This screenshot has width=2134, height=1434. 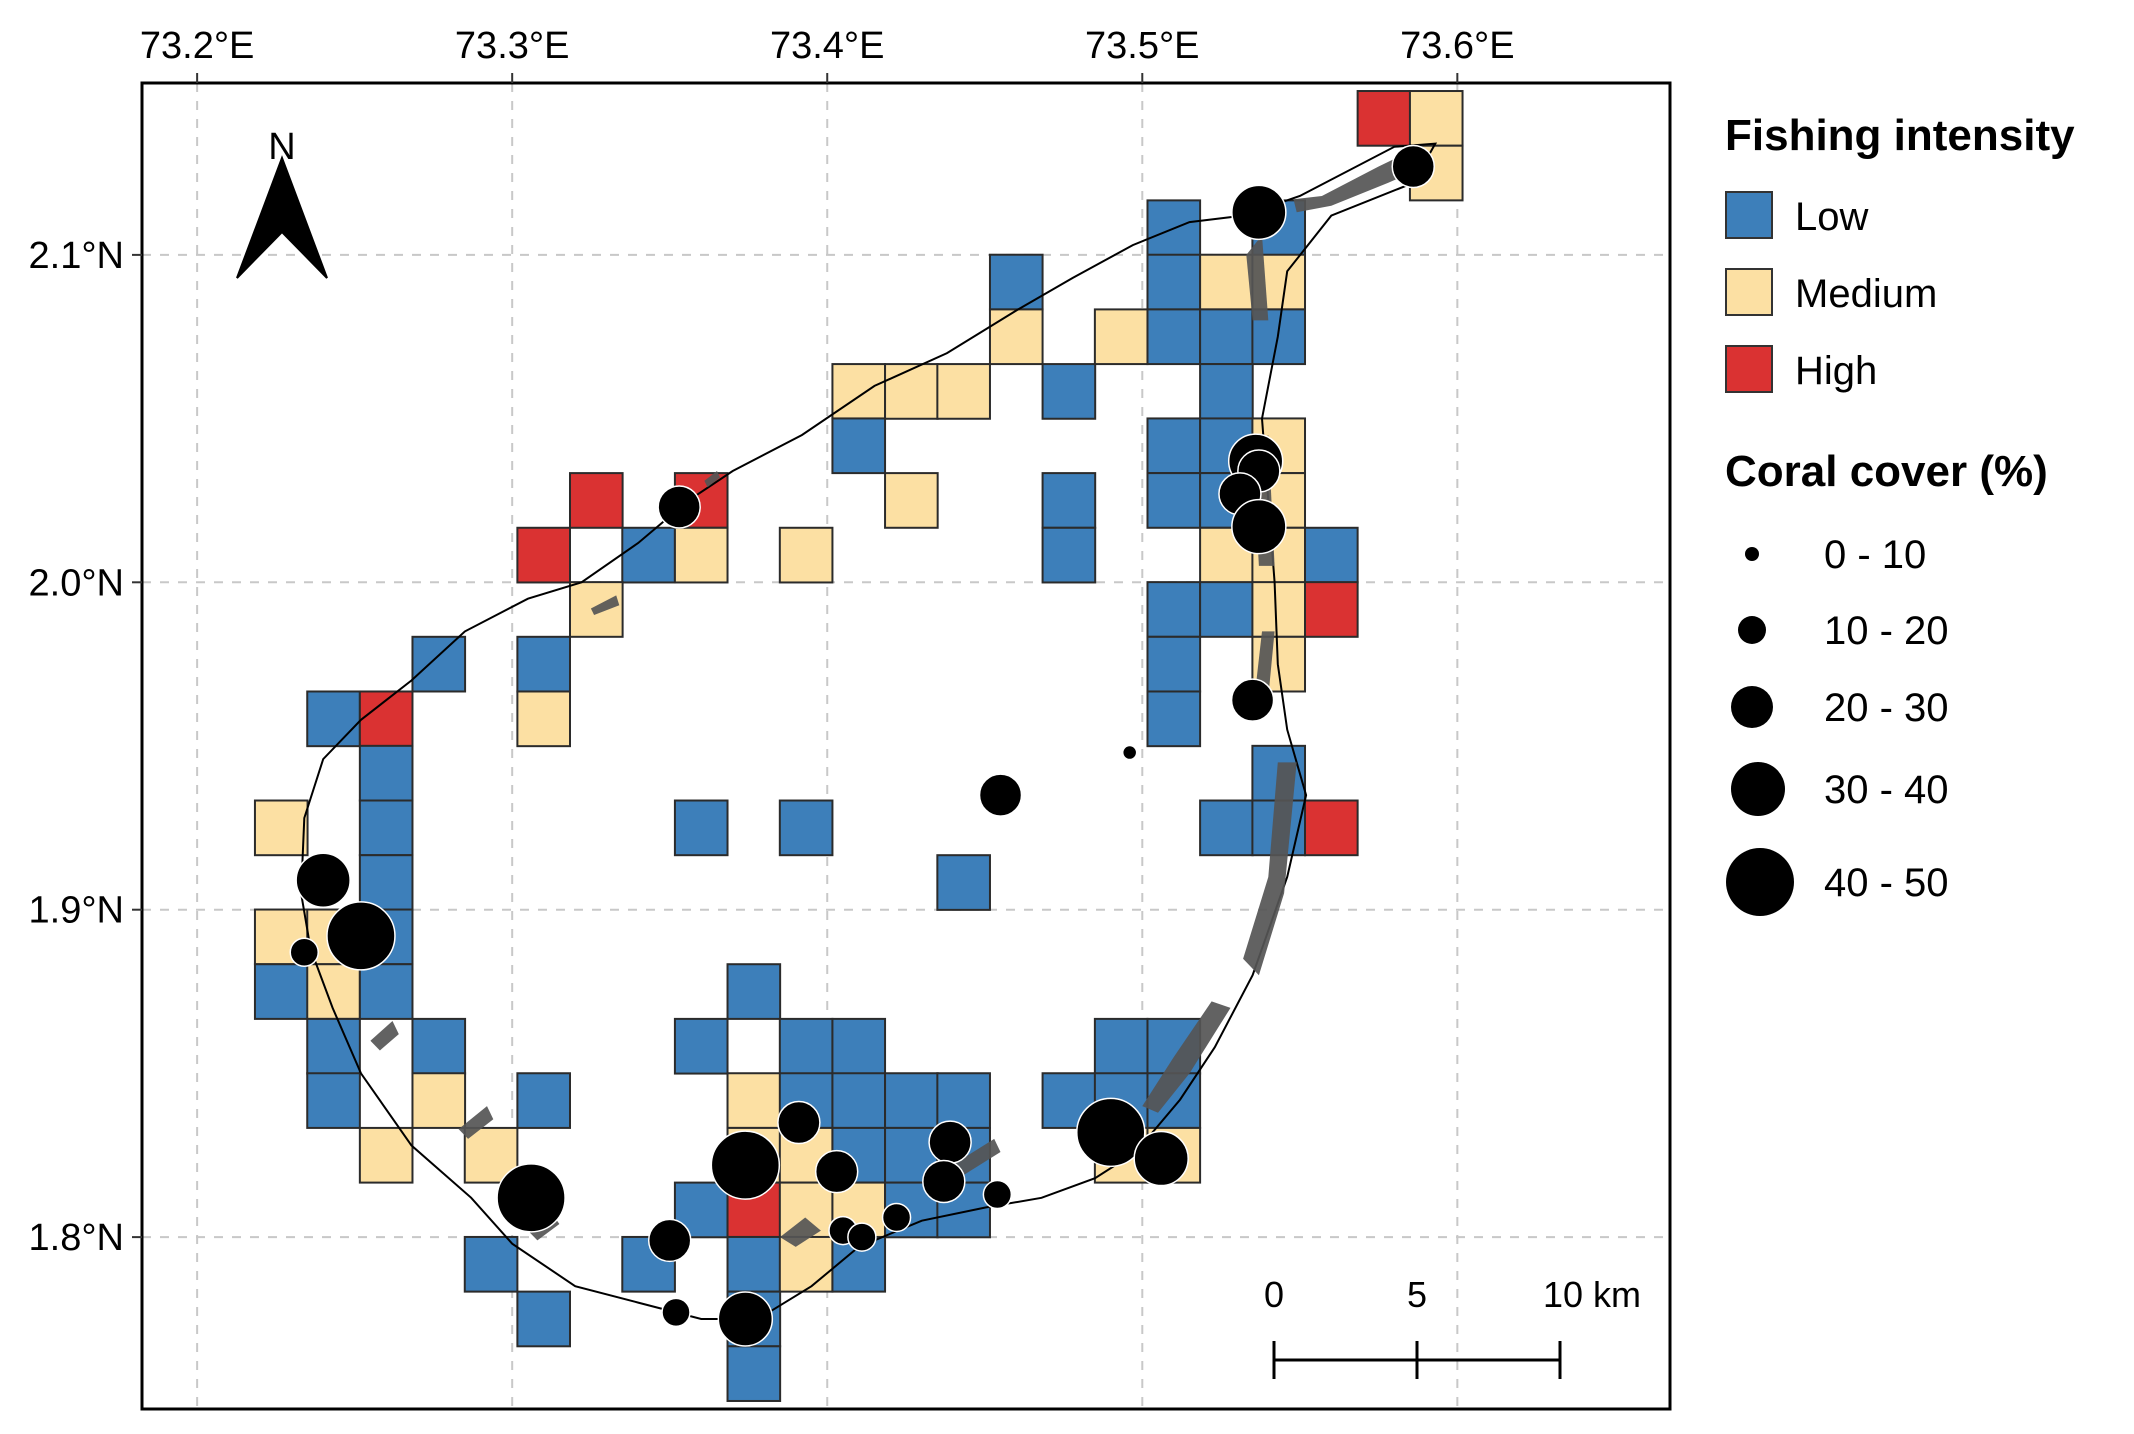 I want to click on lon-tick-label: 73.3°E, so click(x=512, y=46).